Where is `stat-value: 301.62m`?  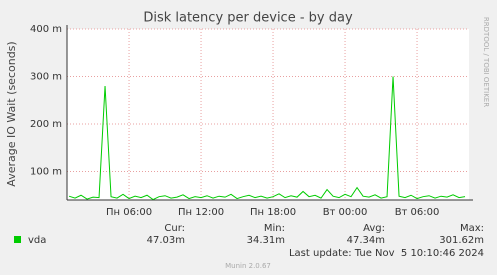
stat-value: 301.62m is located at coordinates (461, 240).